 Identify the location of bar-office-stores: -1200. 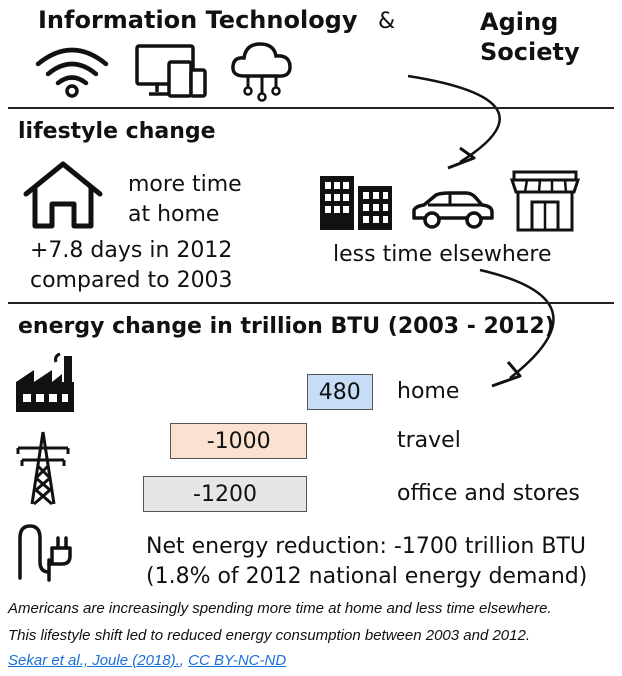
(225, 494).